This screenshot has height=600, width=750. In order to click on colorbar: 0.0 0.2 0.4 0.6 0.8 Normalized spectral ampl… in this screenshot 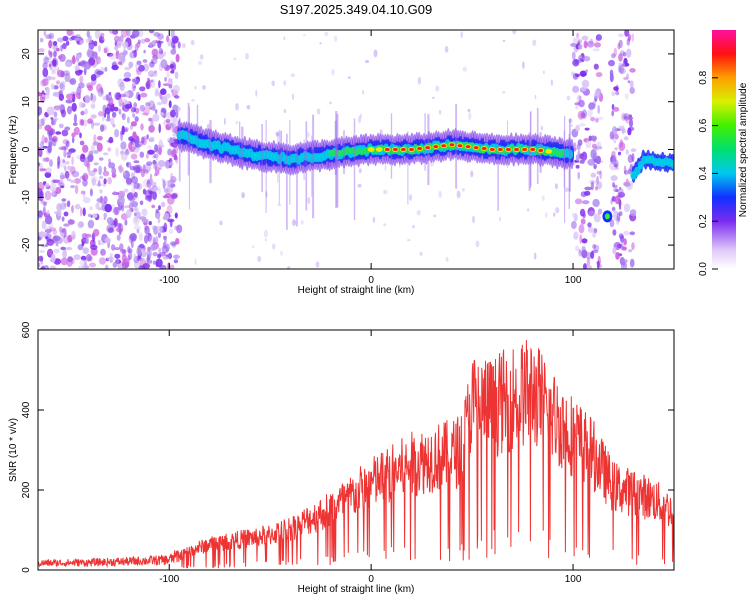, I will do `click(723, 153)`.